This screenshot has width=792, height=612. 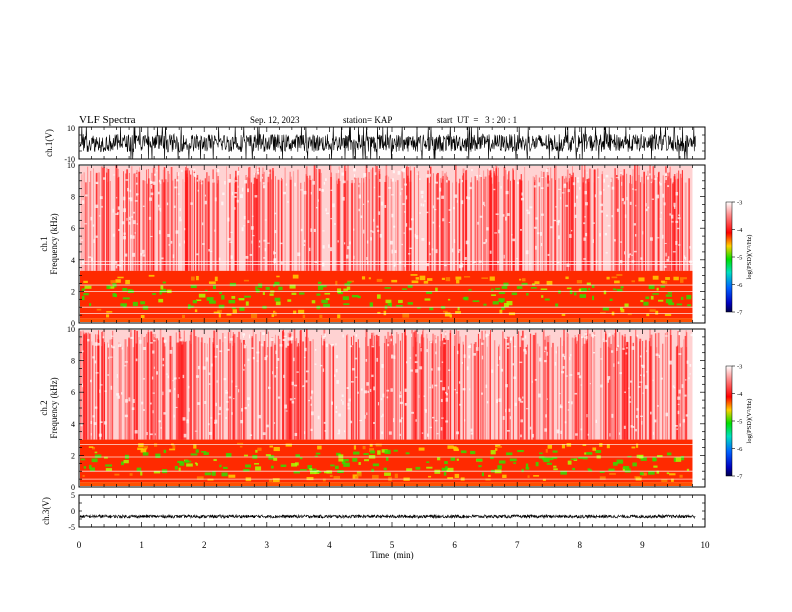 I want to click on x-axis-ticklabels: 0 1 2 3 4 5 6 7 8 9 10, so click(x=393, y=545).